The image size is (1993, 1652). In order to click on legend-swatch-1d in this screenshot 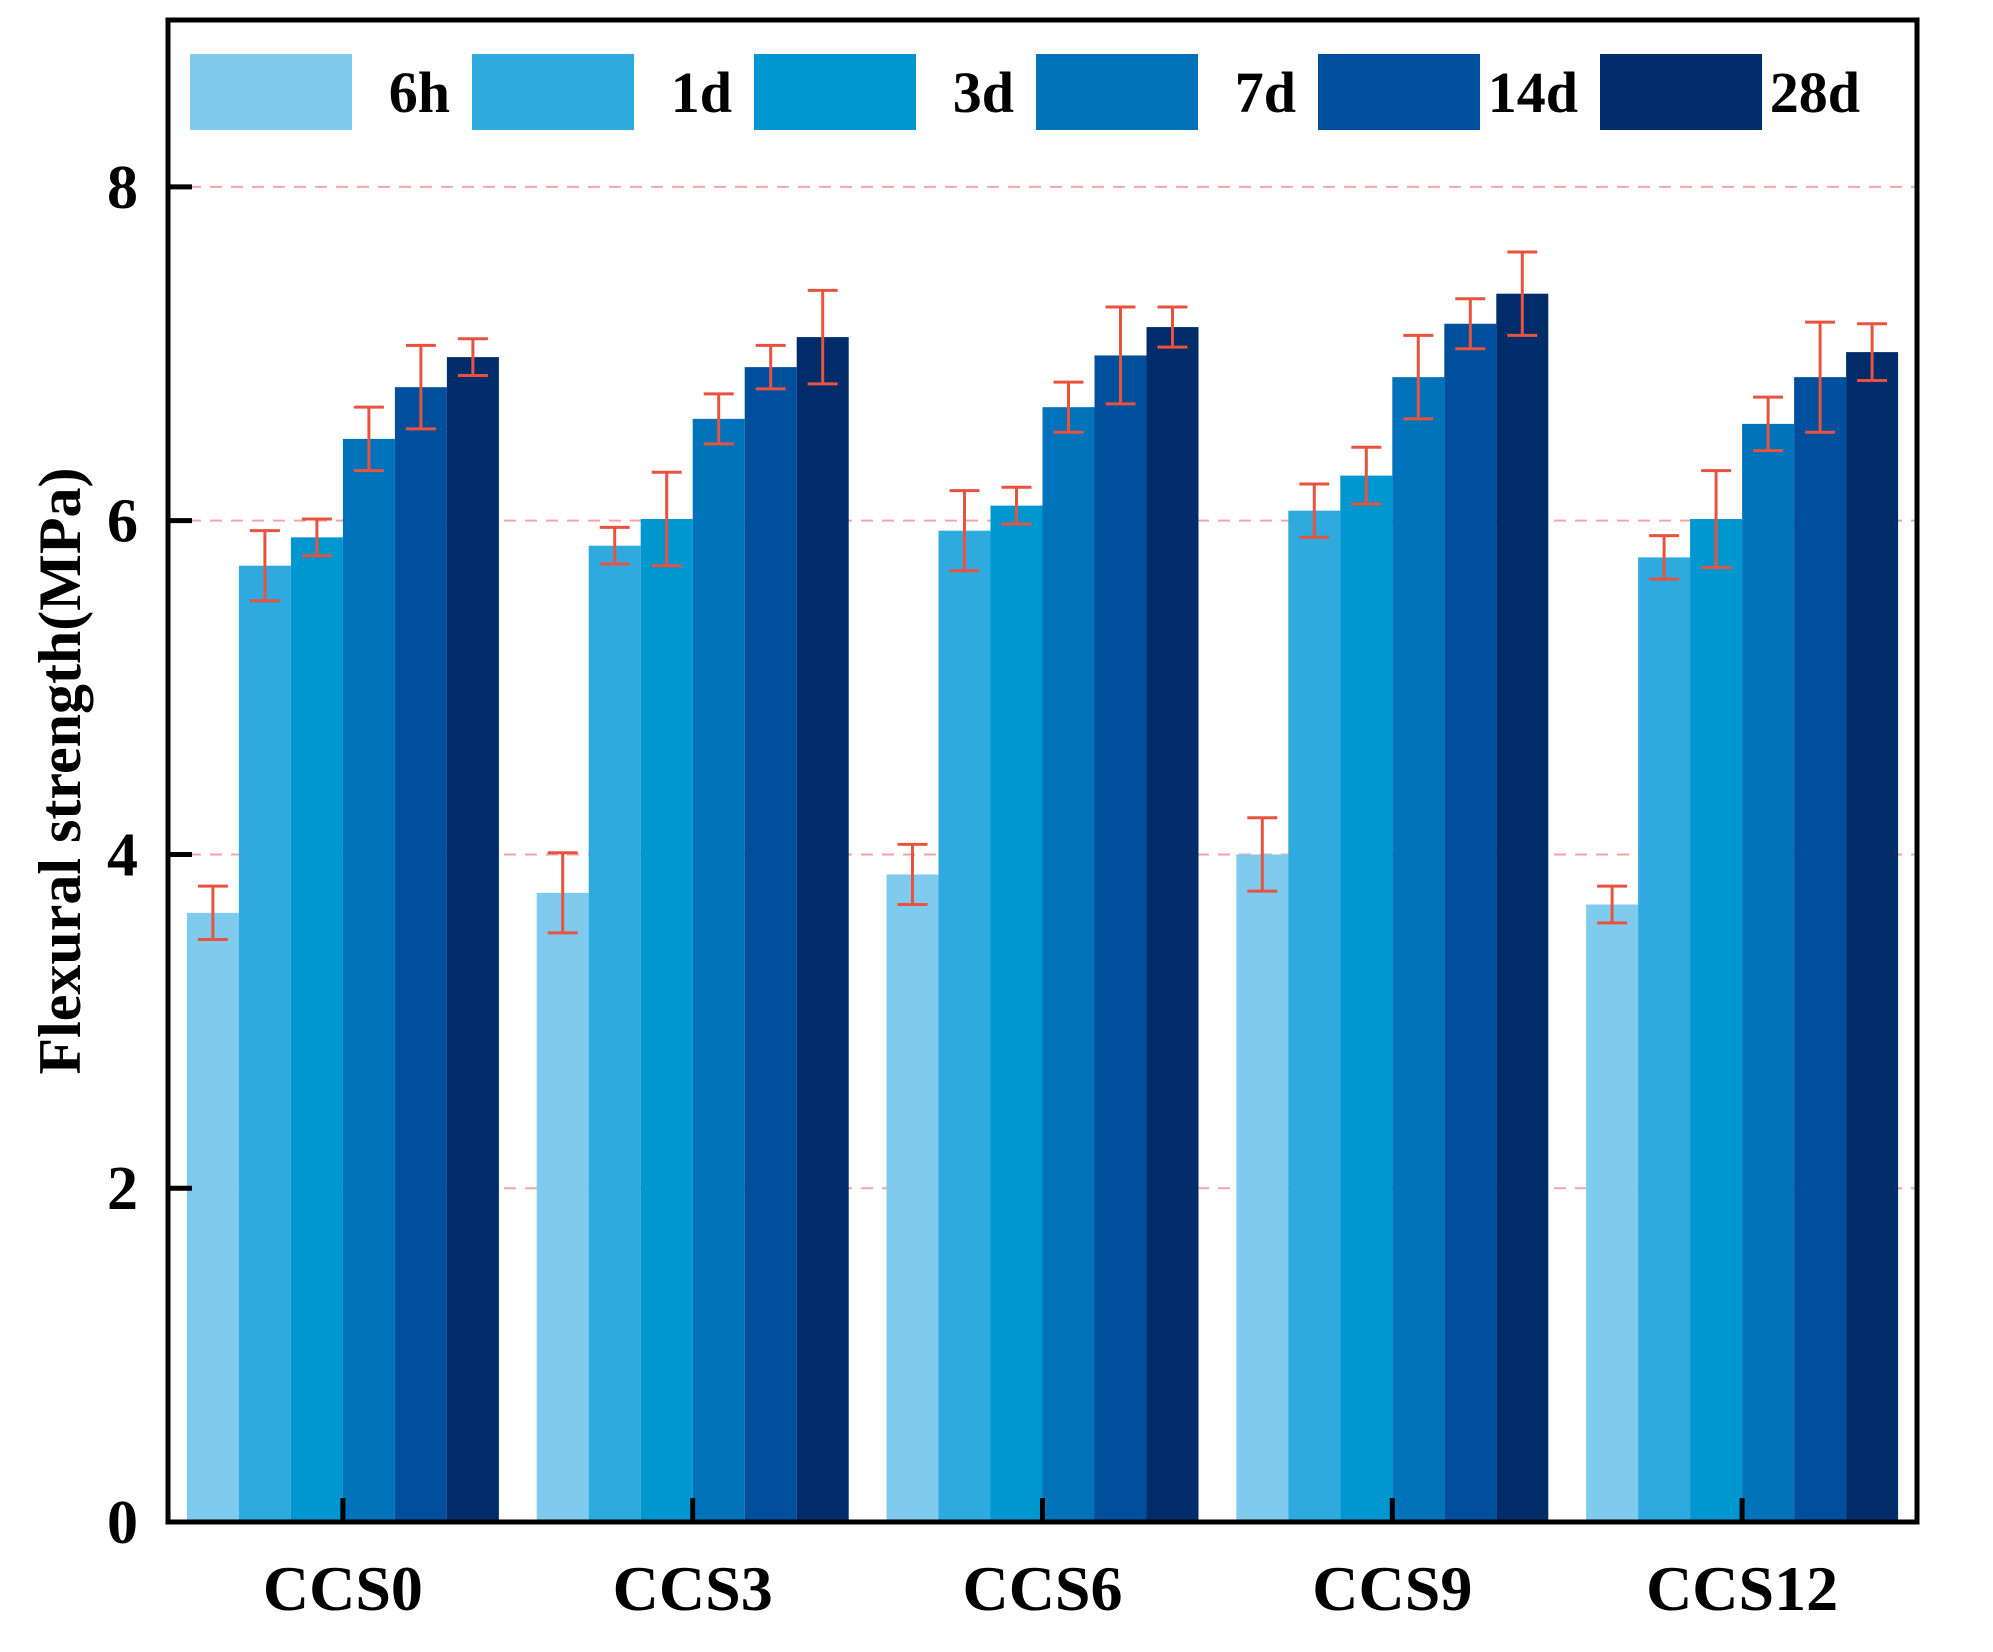, I will do `click(553, 92)`.